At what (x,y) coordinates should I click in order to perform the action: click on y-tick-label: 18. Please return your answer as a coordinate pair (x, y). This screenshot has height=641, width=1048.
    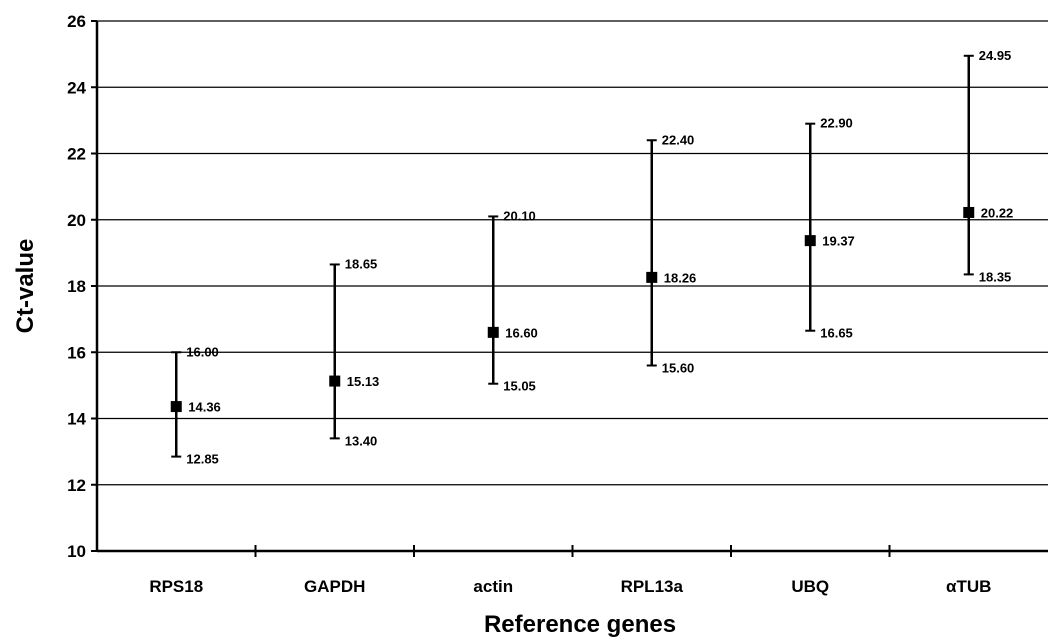
    Looking at the image, I should click on (76, 286).